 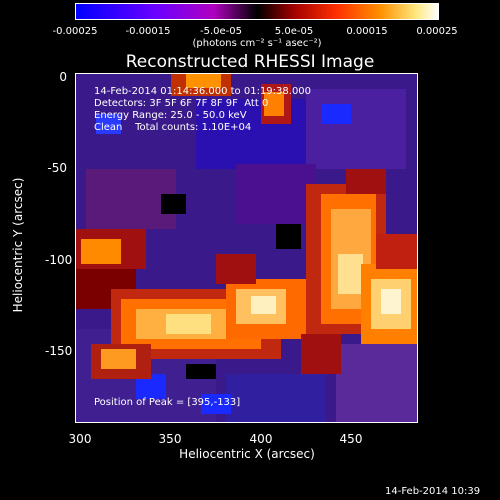 I want to click on y-axis-label: Heliocentric Y (arcsec), so click(x=18, y=245).